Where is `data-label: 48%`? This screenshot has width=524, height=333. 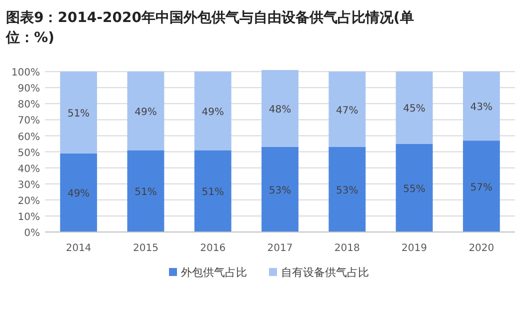 data-label: 48% is located at coordinates (280, 110).